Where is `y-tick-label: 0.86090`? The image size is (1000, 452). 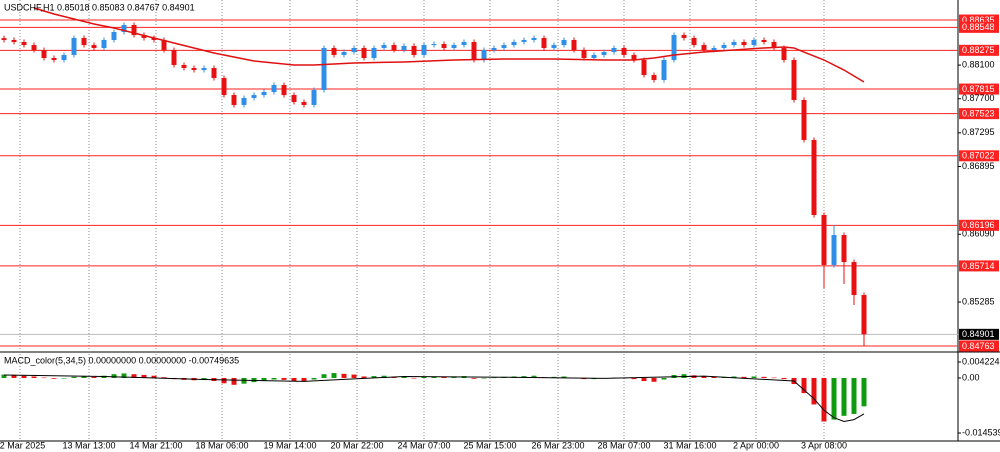 y-tick-label: 0.86090 is located at coordinates (978, 234).